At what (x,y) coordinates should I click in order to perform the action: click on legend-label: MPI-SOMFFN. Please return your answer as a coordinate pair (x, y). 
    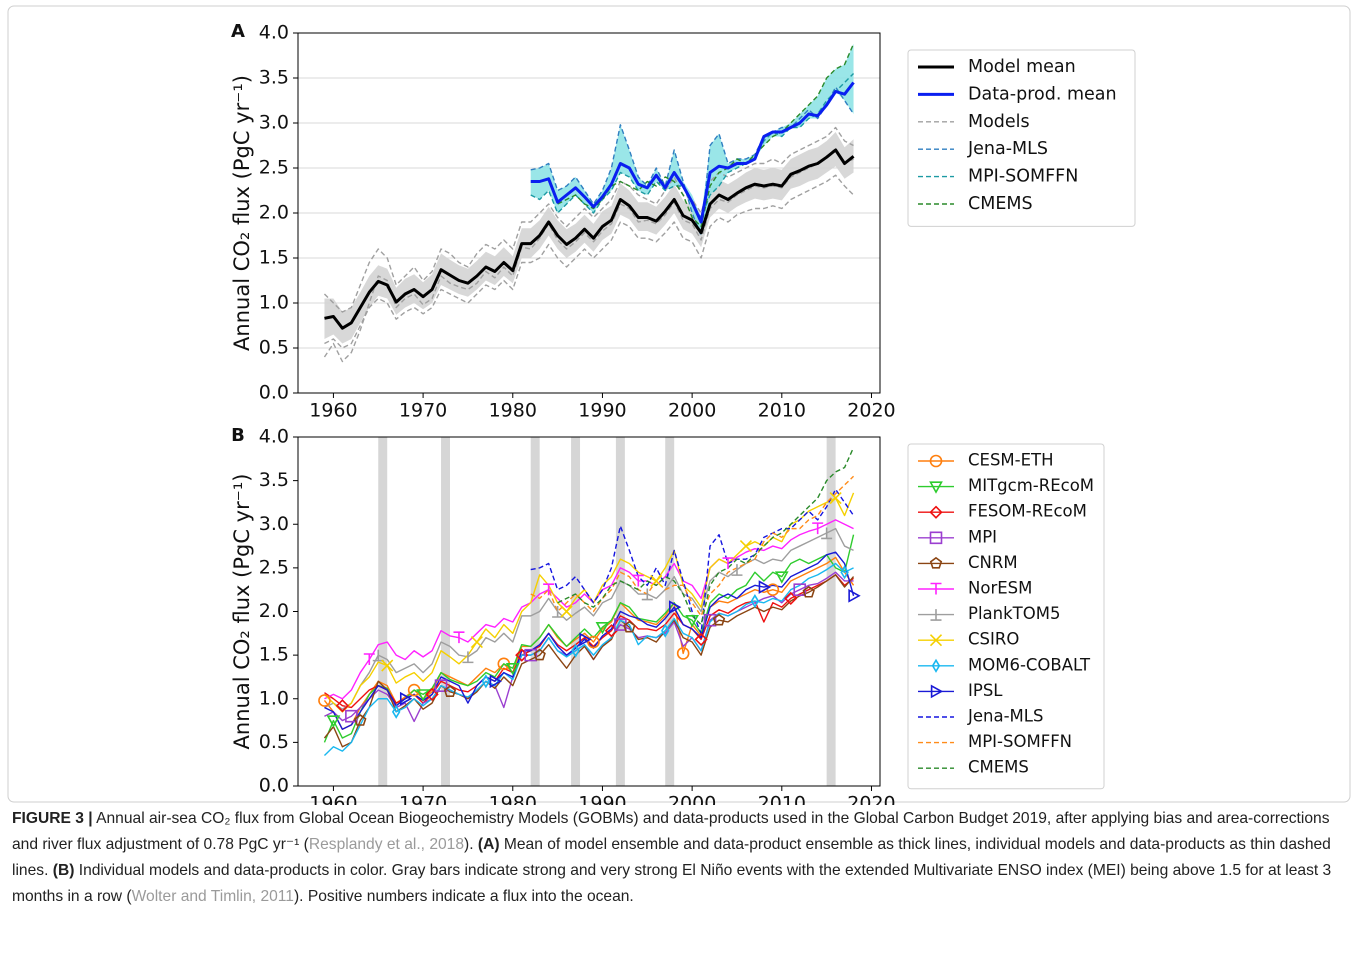
    Looking at the image, I should click on (1023, 177).